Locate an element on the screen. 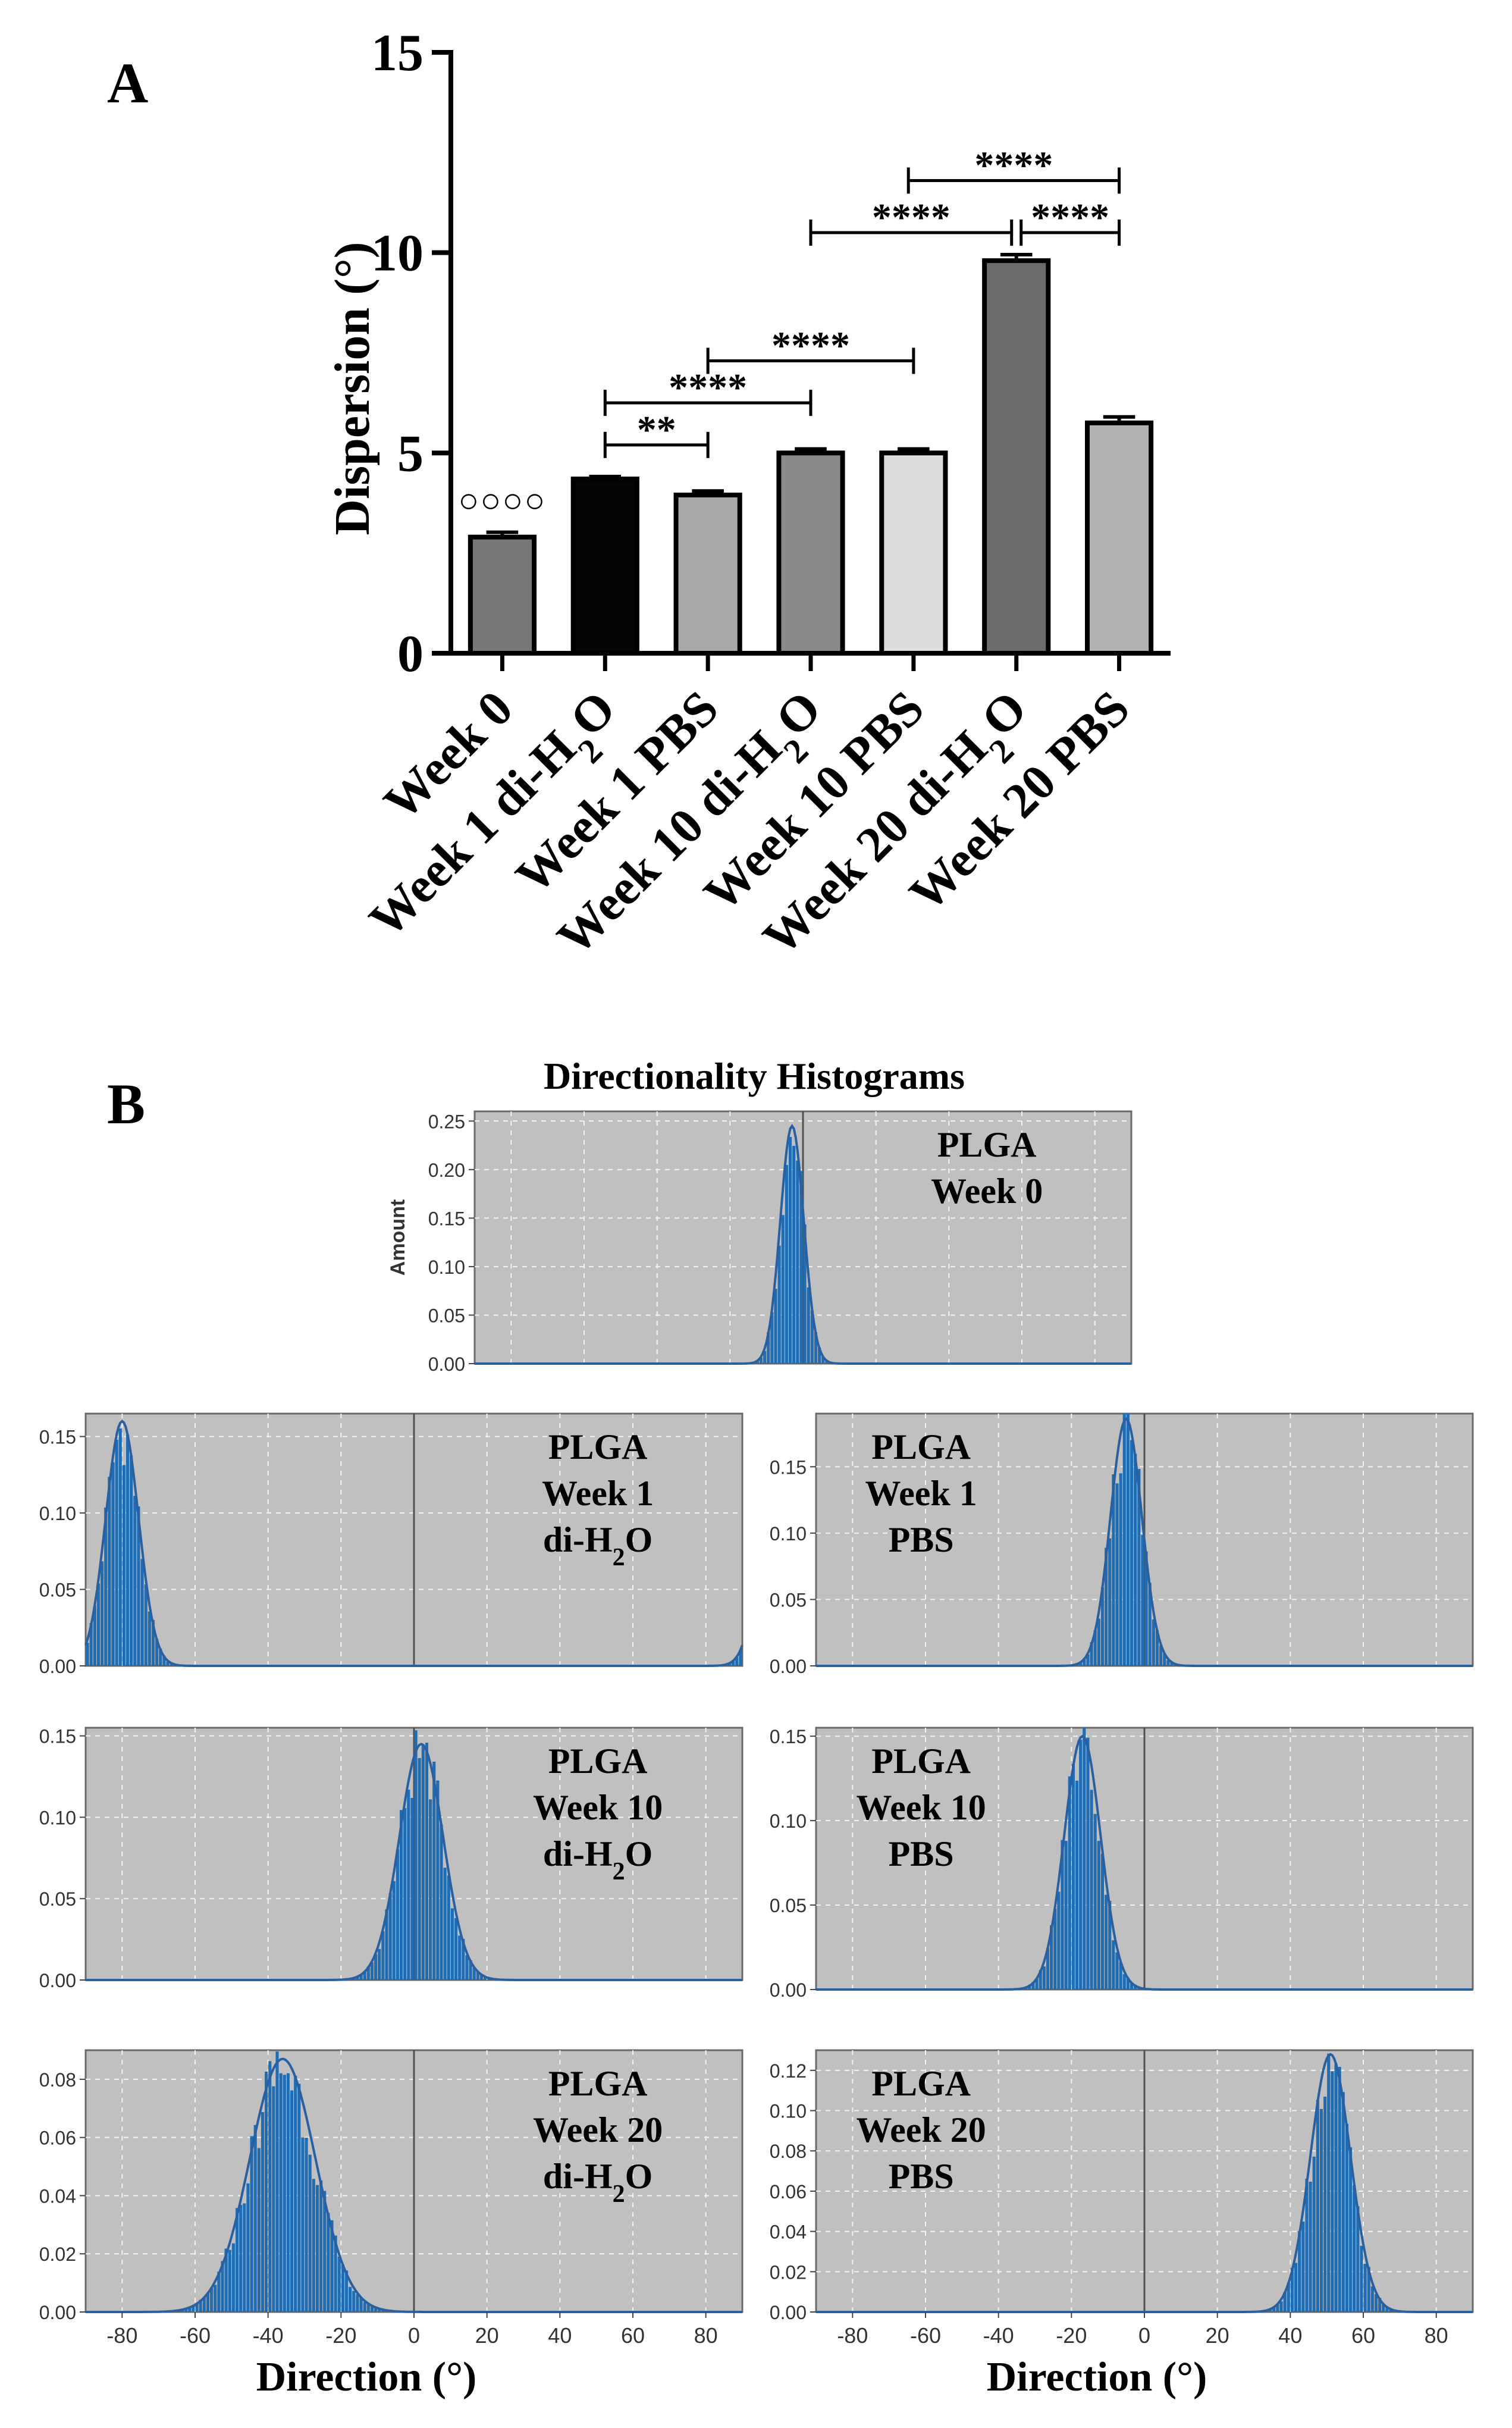  histogram-label: di-H2O is located at coordinates (598, 2182).